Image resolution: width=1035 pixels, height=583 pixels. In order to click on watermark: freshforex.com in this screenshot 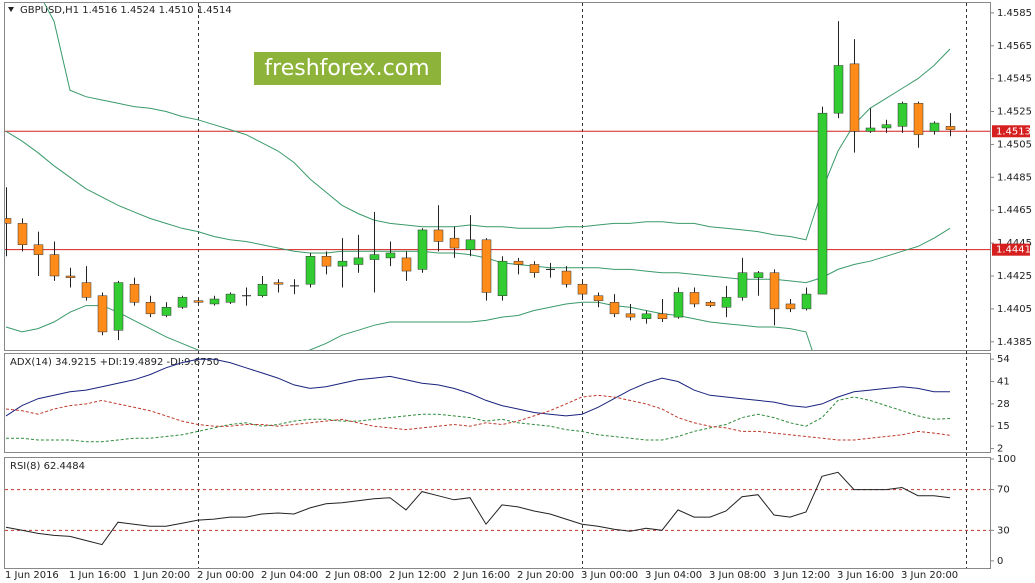, I will do `click(346, 68)`.